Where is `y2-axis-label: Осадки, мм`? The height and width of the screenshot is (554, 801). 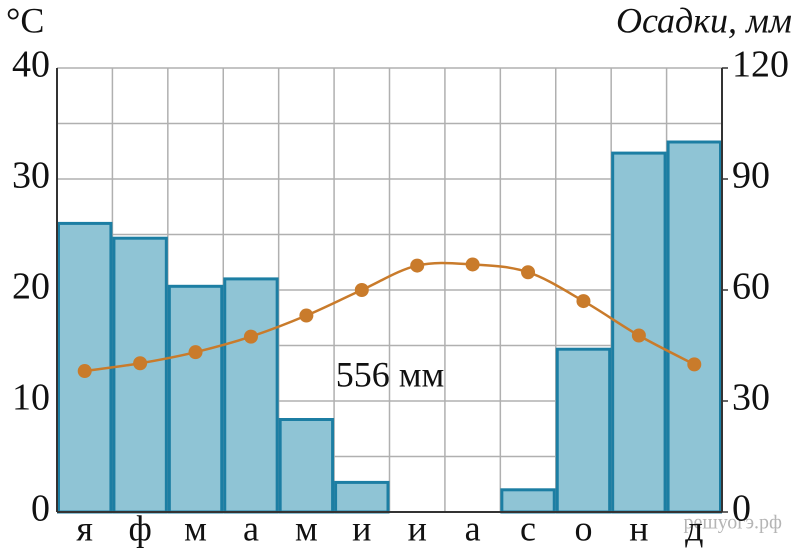
y2-axis-label: Осадки, мм is located at coordinates (704, 20).